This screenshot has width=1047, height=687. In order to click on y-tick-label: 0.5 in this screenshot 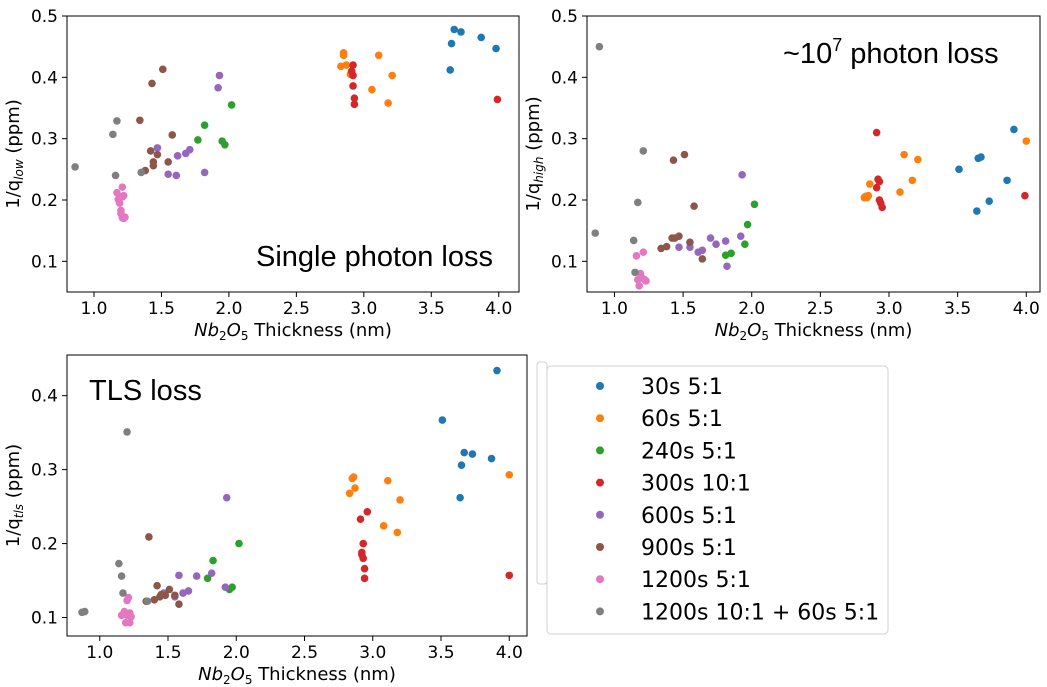, I will do `click(44, 17)`.